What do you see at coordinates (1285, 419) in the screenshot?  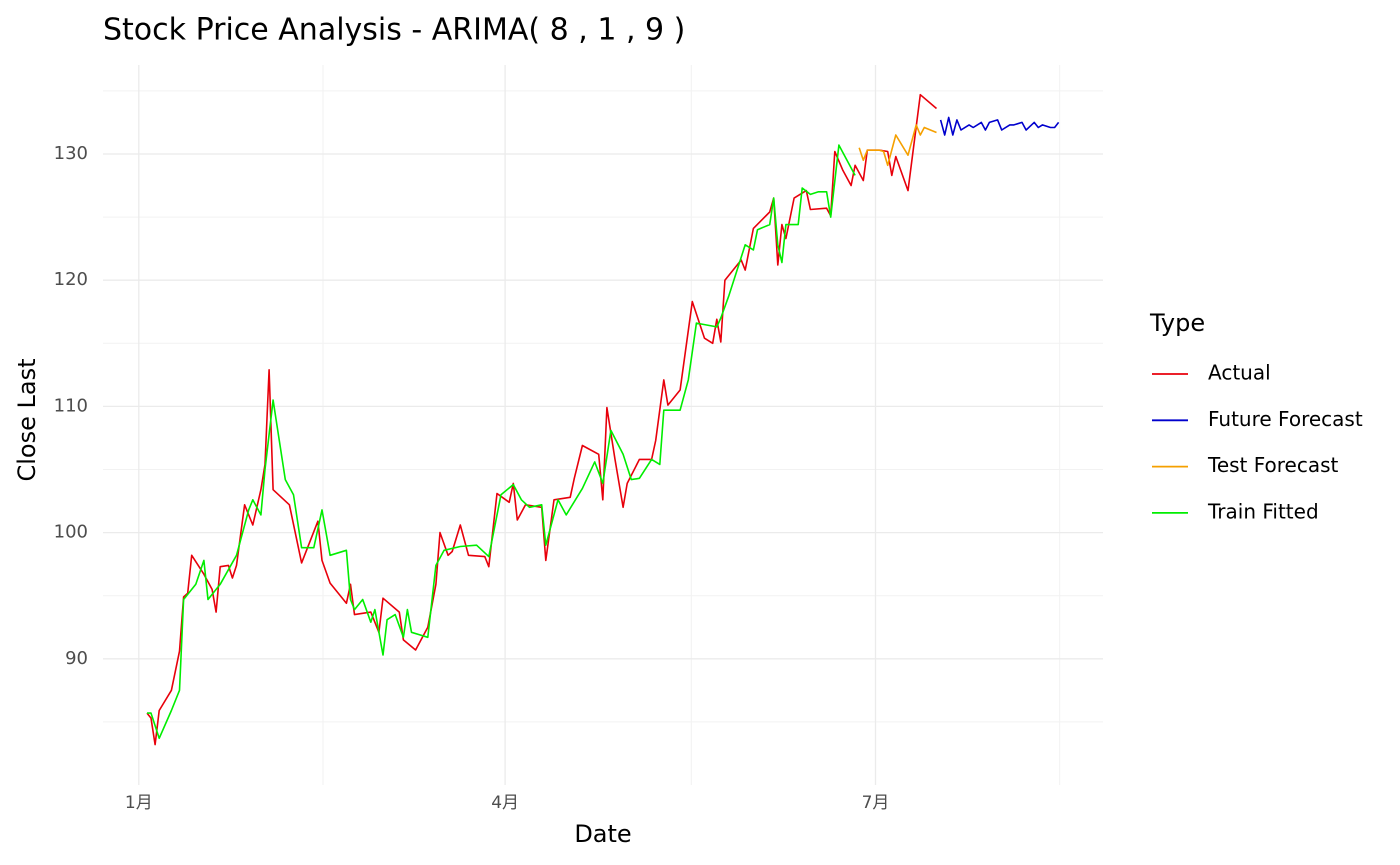 I see `legend-label: Future Forecast` at bounding box center [1285, 419].